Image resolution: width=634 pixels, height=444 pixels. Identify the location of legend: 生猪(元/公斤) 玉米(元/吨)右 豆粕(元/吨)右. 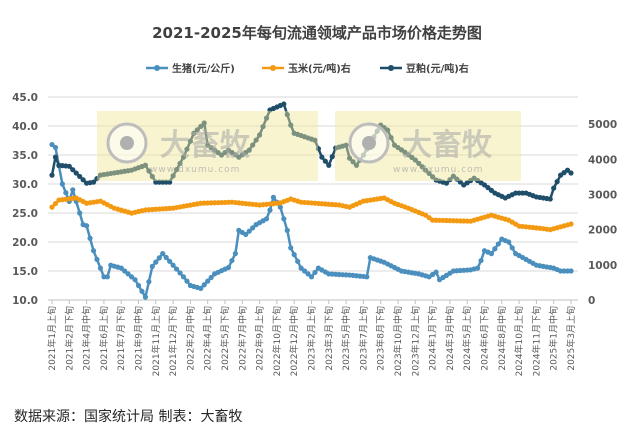
(307, 68).